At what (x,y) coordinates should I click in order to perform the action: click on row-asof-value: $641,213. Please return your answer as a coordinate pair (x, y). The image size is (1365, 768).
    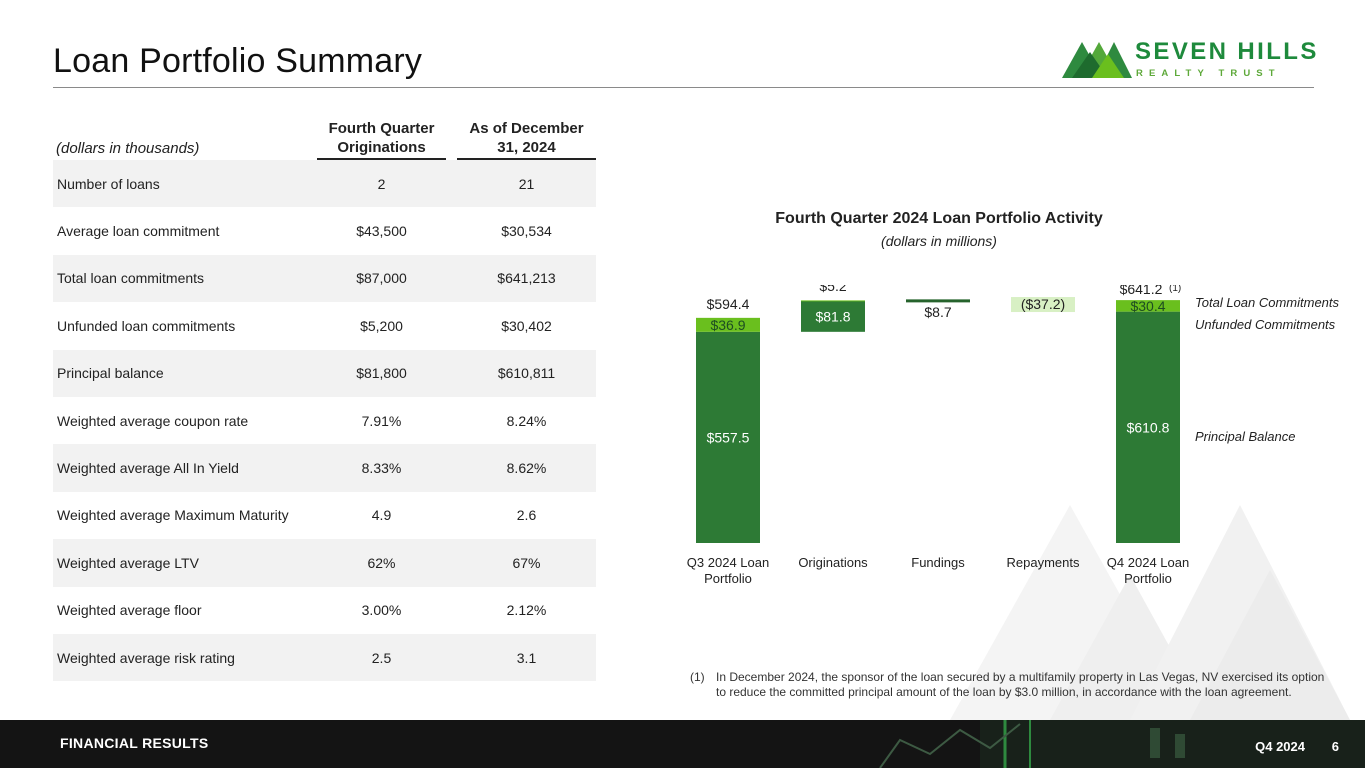
    Looking at the image, I should click on (526, 278).